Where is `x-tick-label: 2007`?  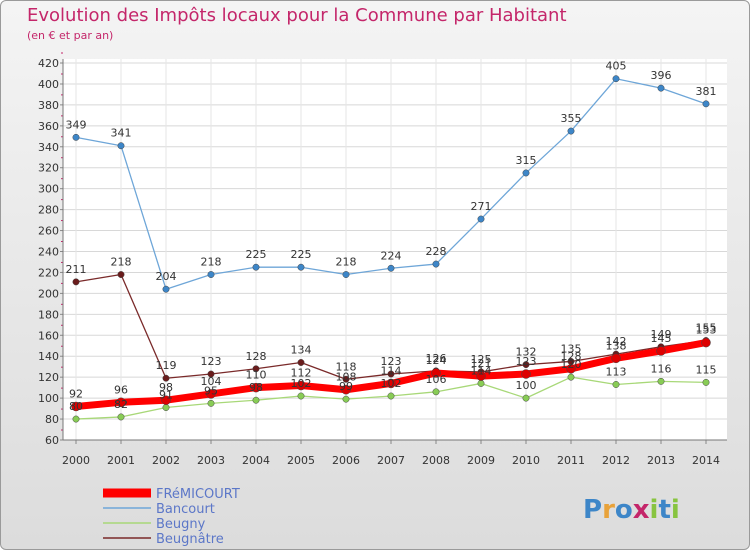 x-tick-label: 2007 is located at coordinates (391, 460).